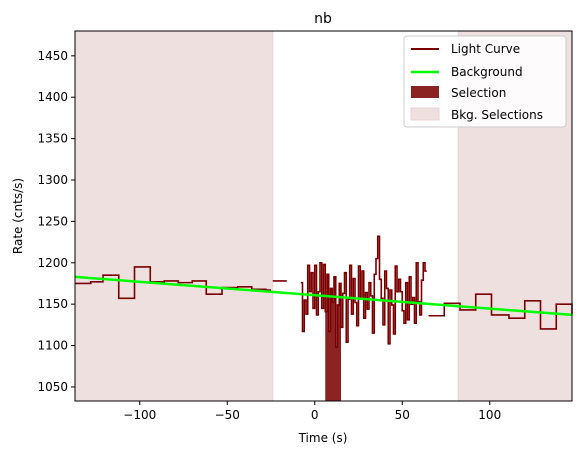  I want to click on legend-label-bkg-selections: Bkg. Selections, so click(497, 115).